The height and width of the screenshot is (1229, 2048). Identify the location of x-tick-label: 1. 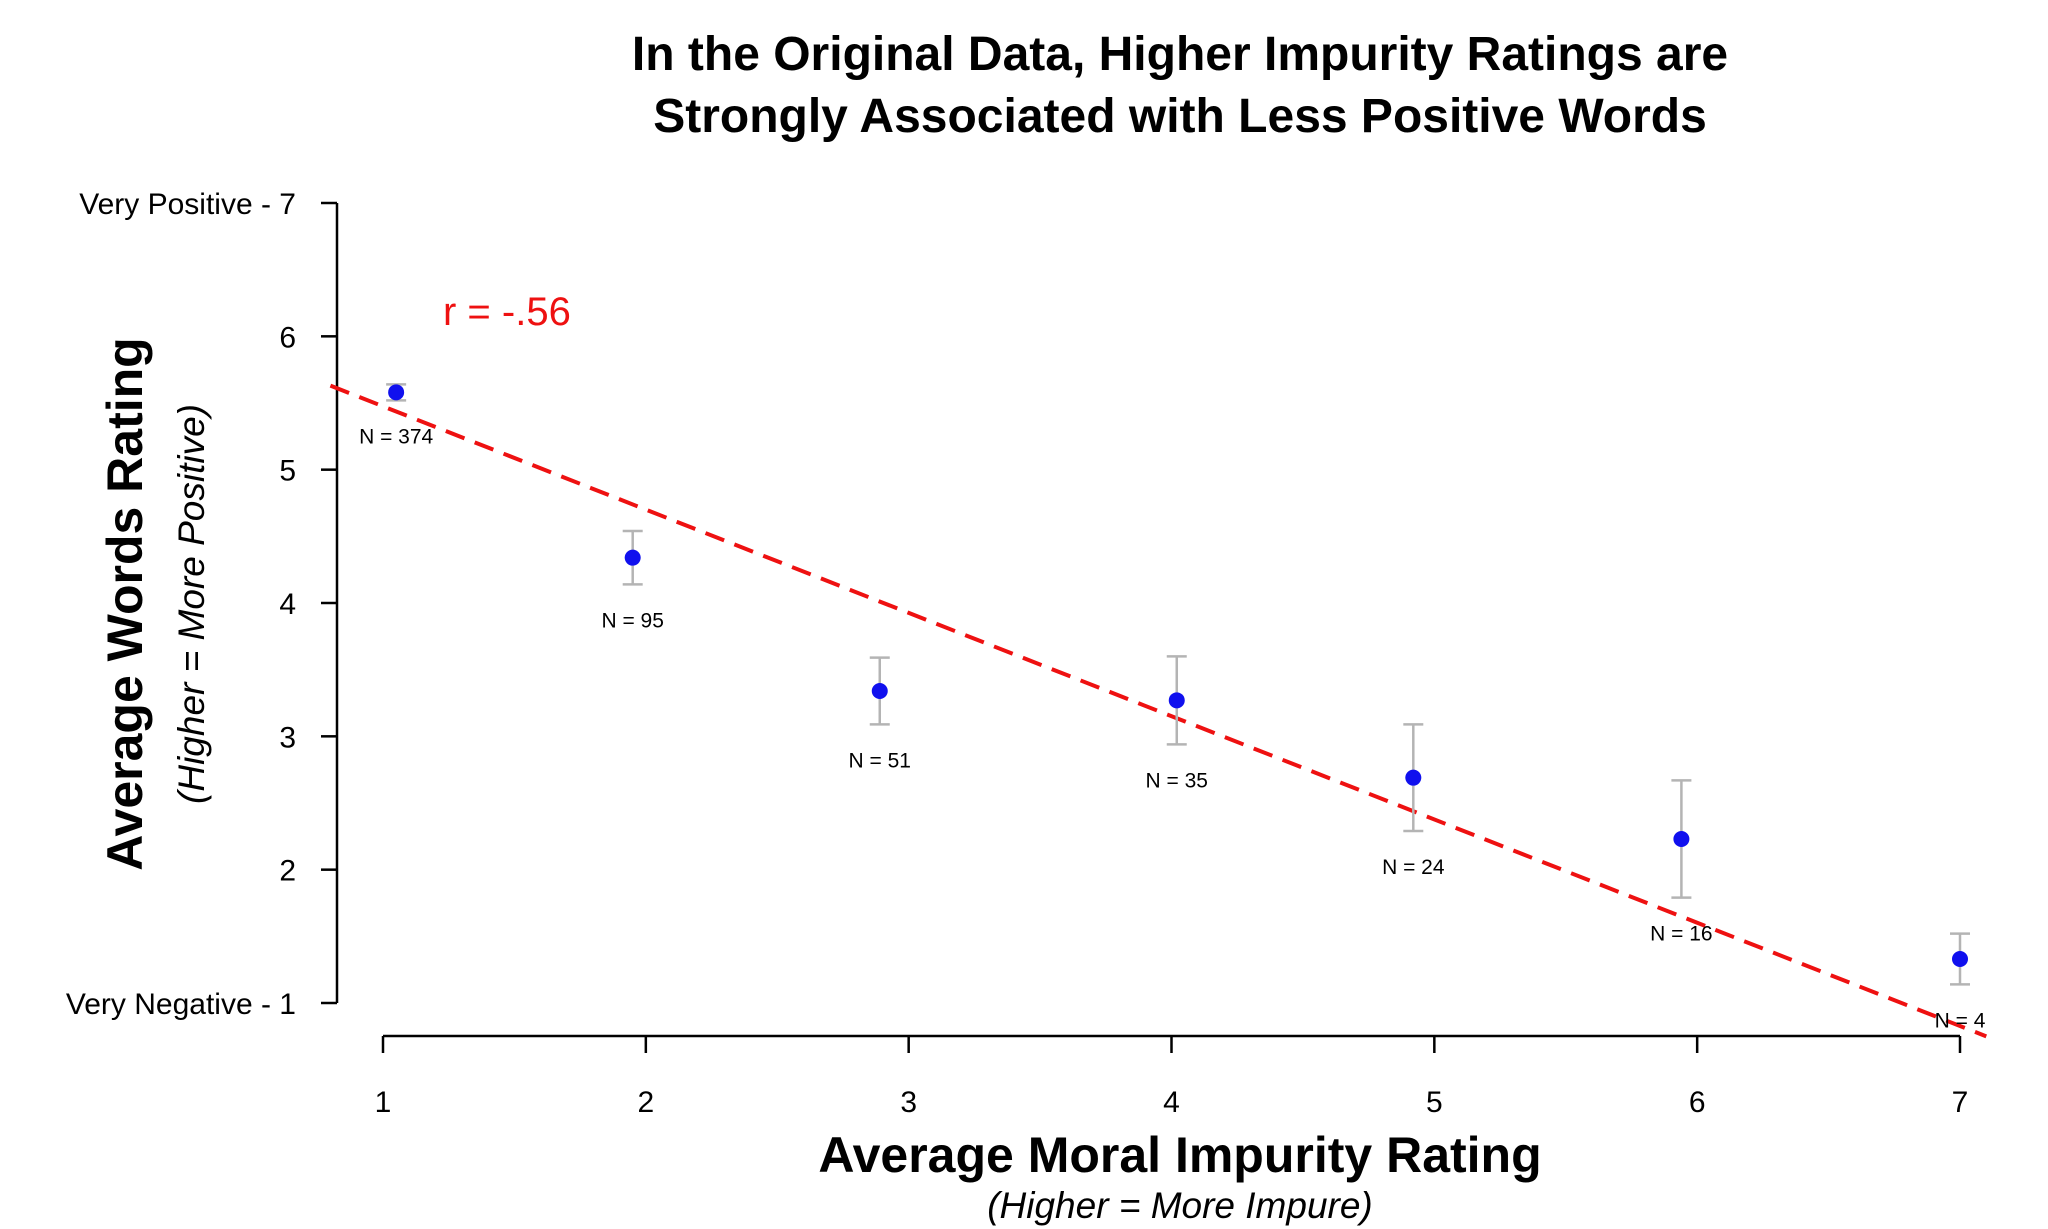
(383, 1102).